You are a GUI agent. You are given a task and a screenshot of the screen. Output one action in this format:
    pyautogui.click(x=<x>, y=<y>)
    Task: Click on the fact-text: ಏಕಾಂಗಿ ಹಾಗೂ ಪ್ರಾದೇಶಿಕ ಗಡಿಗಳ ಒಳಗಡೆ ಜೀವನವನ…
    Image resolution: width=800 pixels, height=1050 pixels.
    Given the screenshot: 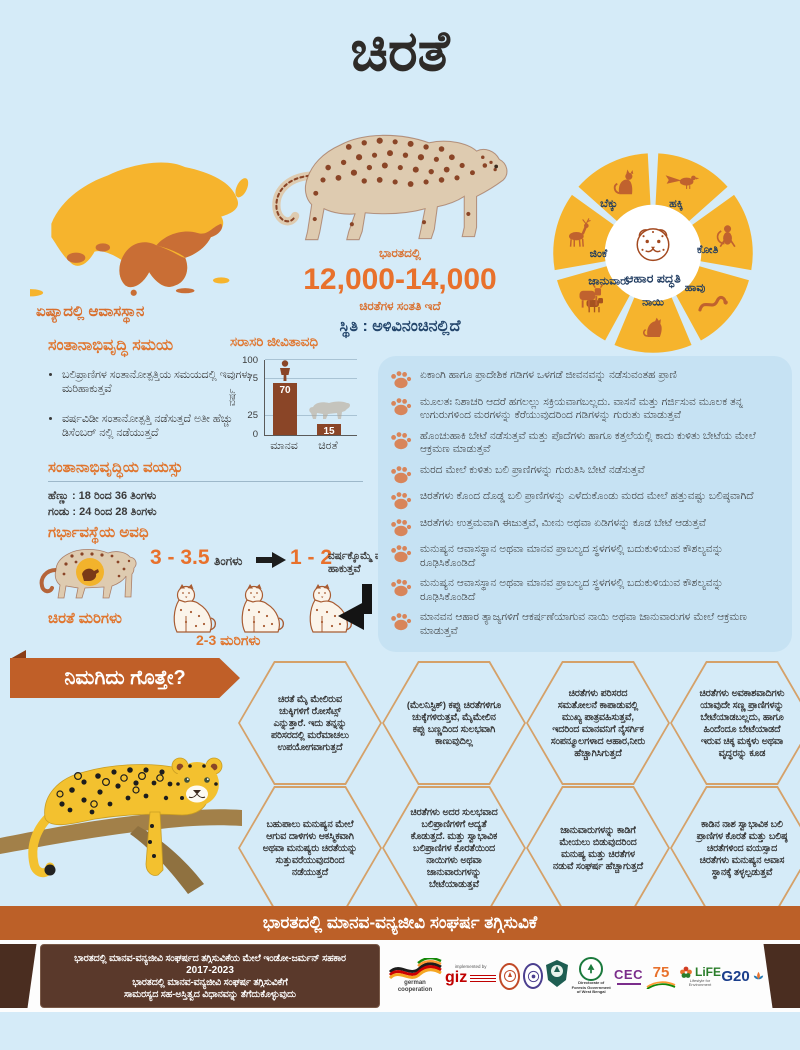 What is the action you would take?
    pyautogui.click(x=548, y=375)
    